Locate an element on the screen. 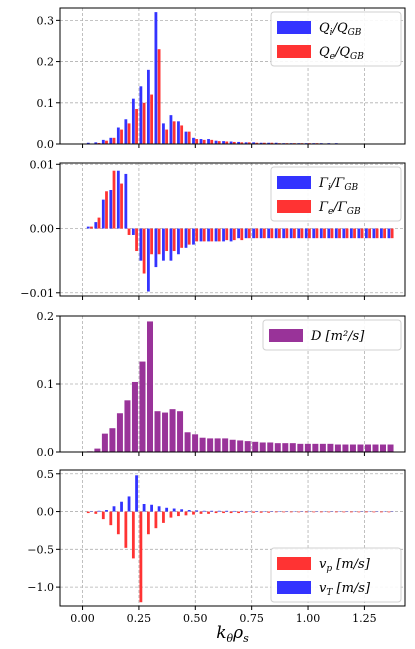  y-tick-label: −1.0 is located at coordinates (40, 587).